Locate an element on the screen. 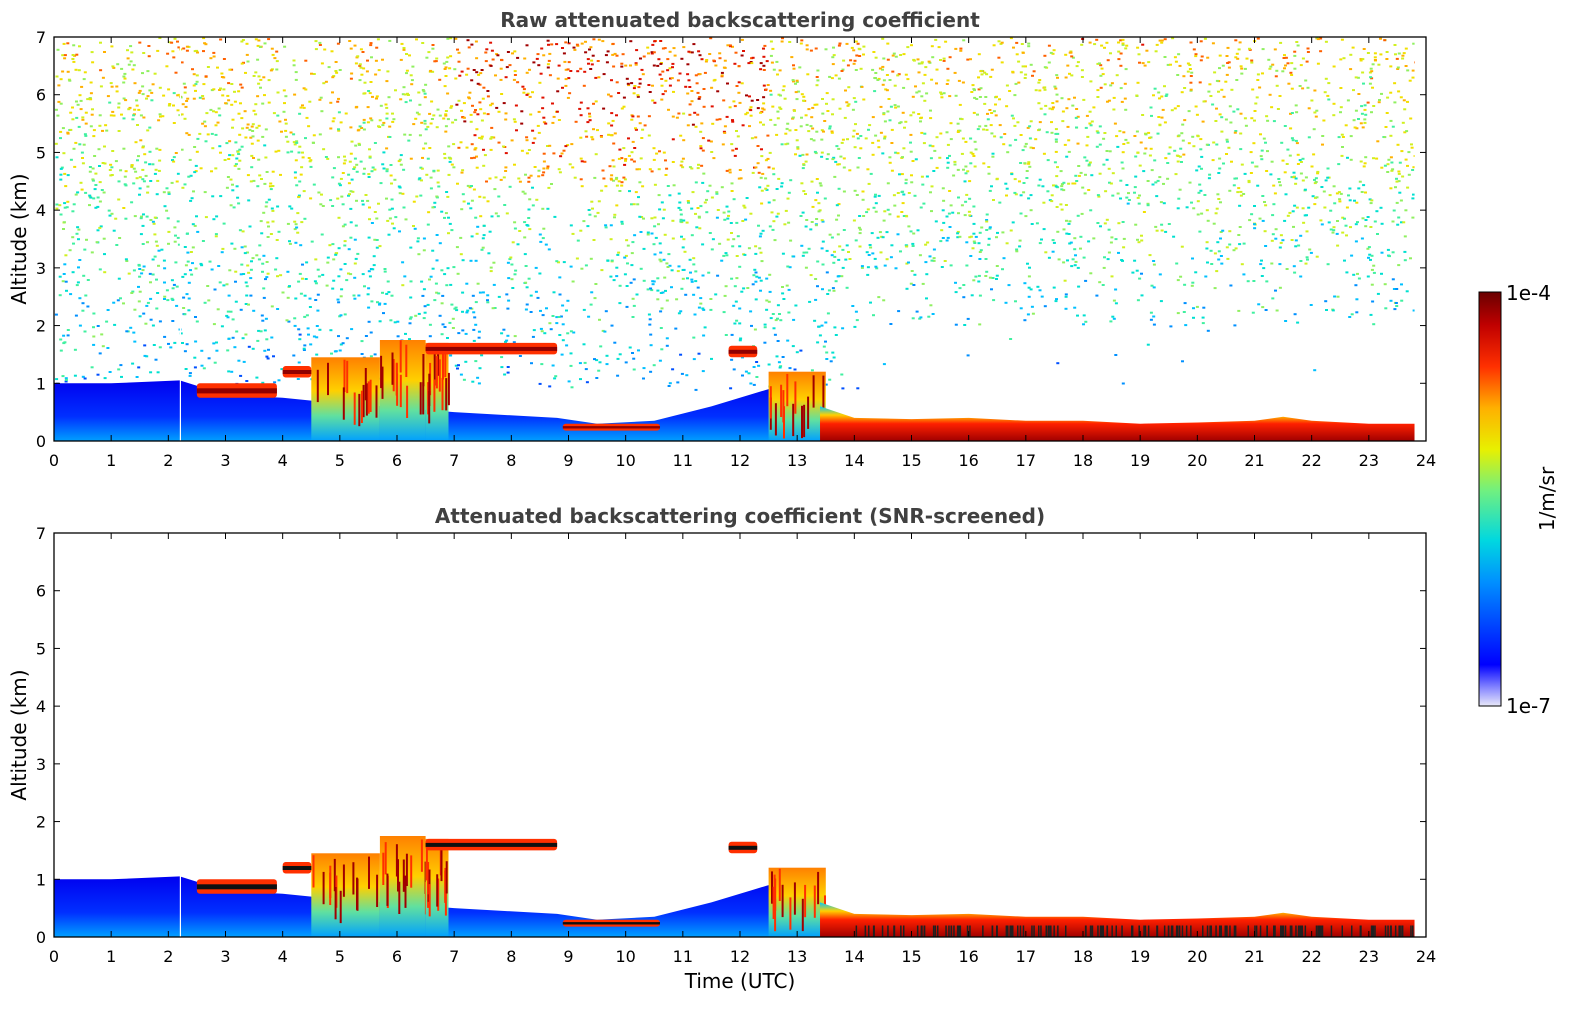 The width and height of the screenshot is (1595, 1020). cloud-core is located at coordinates (236, 391).